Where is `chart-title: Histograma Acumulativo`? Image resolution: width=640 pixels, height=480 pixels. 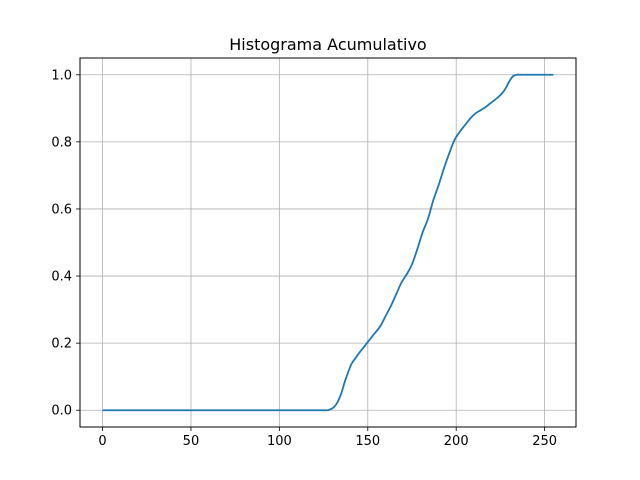
chart-title: Histograma Acumulativo is located at coordinates (327, 44).